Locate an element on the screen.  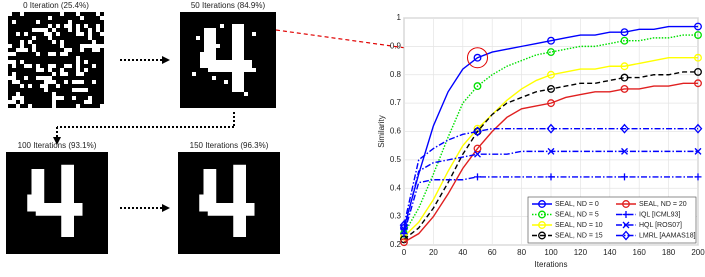
x-tick-label: 60 is located at coordinates (492, 252).